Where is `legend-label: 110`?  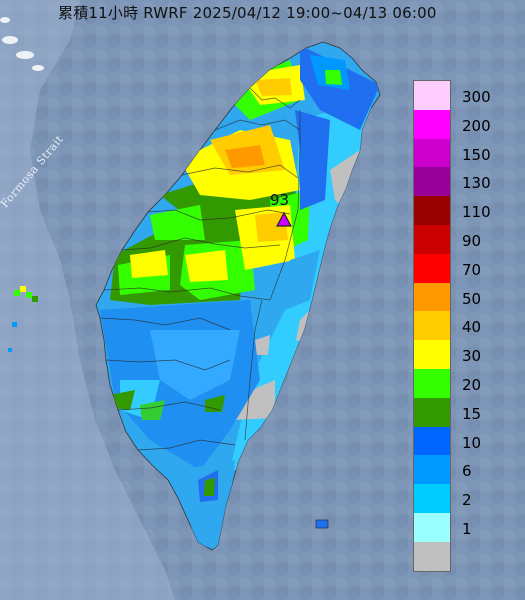 legend-label: 110 is located at coordinates (476, 212).